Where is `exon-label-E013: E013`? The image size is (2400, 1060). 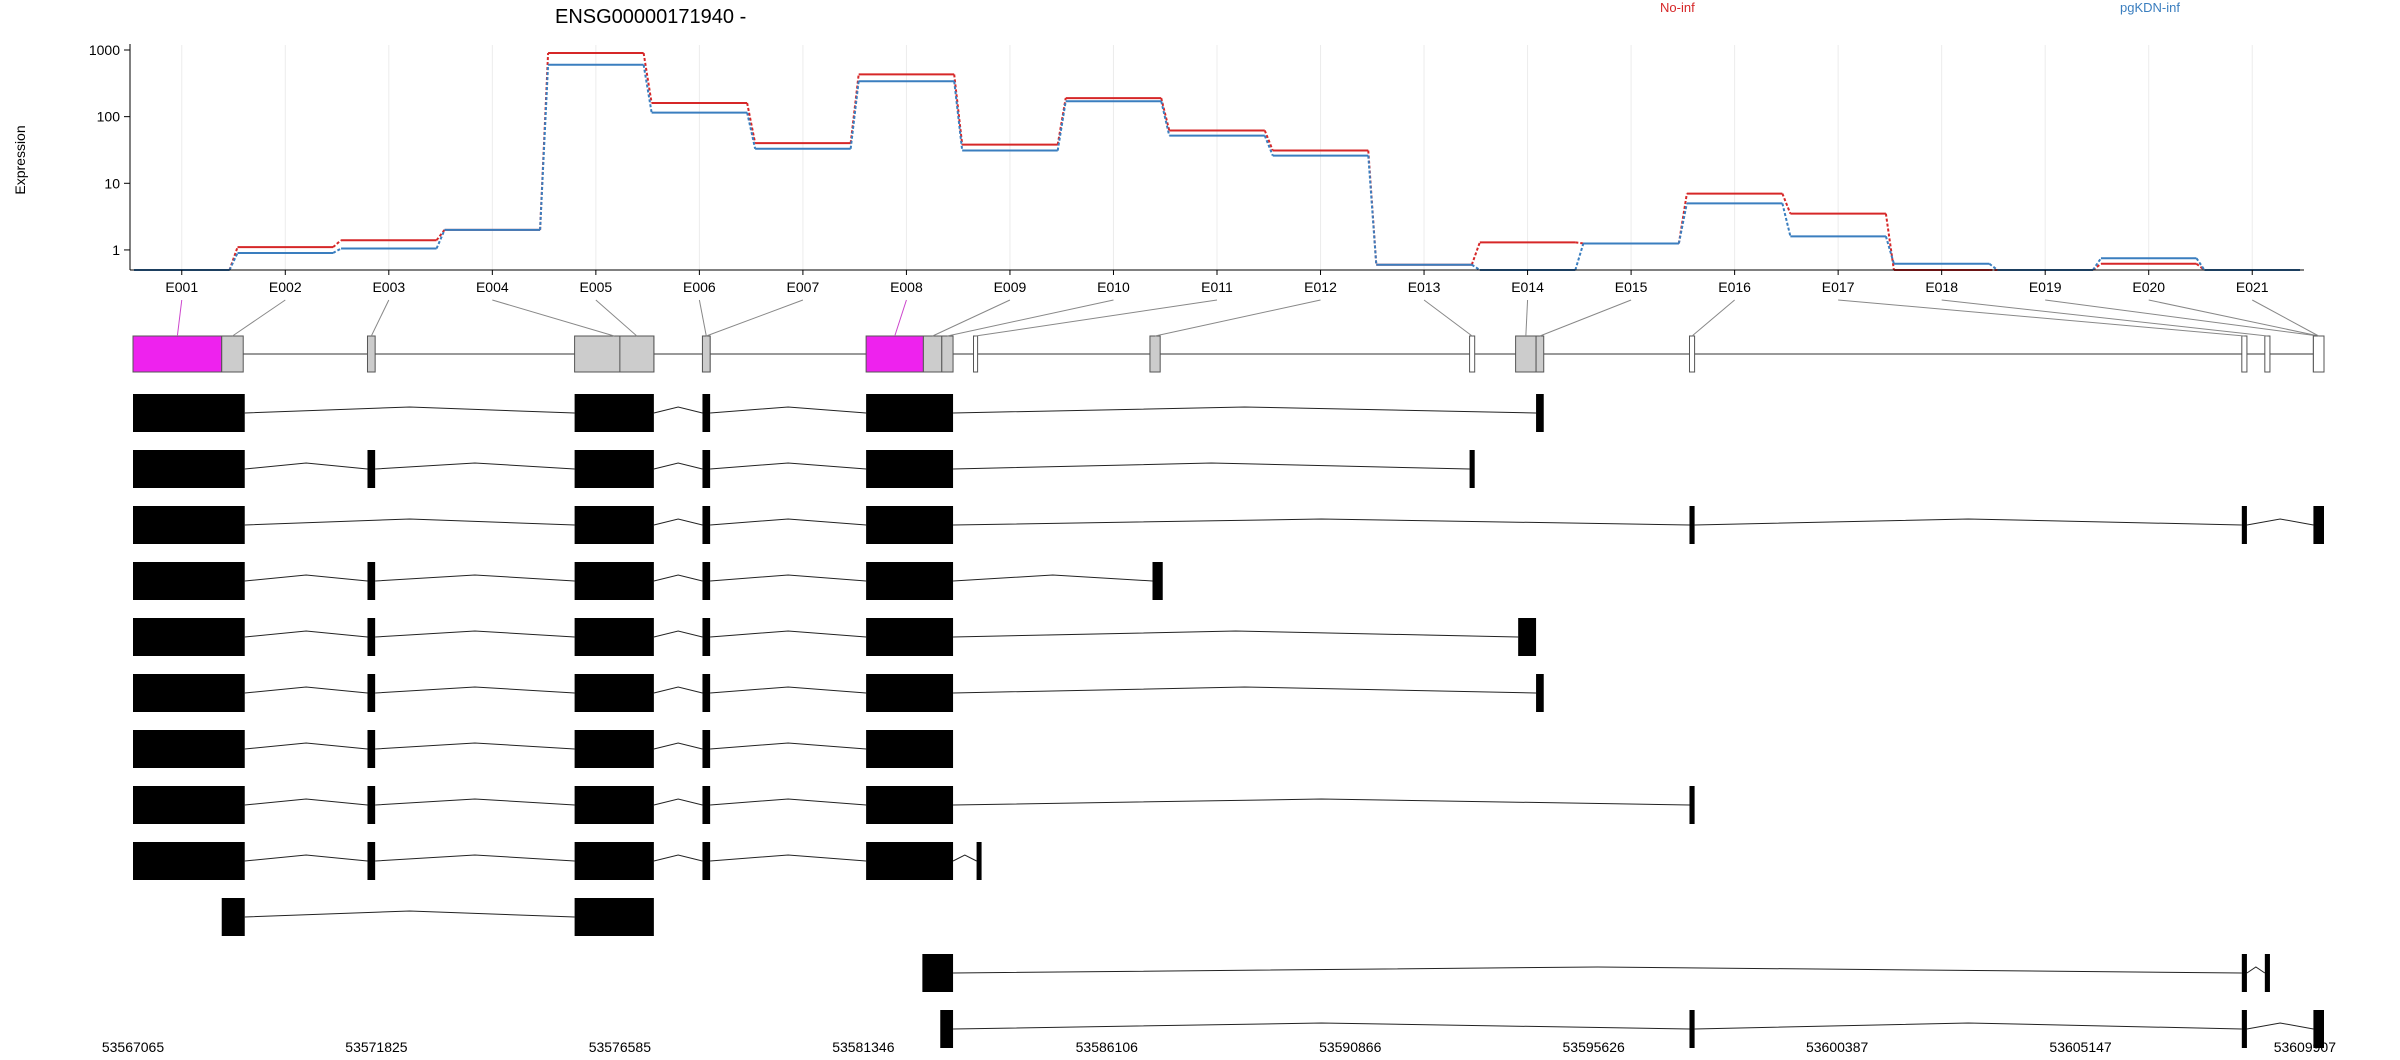 exon-label-E013: E013 is located at coordinates (1424, 287).